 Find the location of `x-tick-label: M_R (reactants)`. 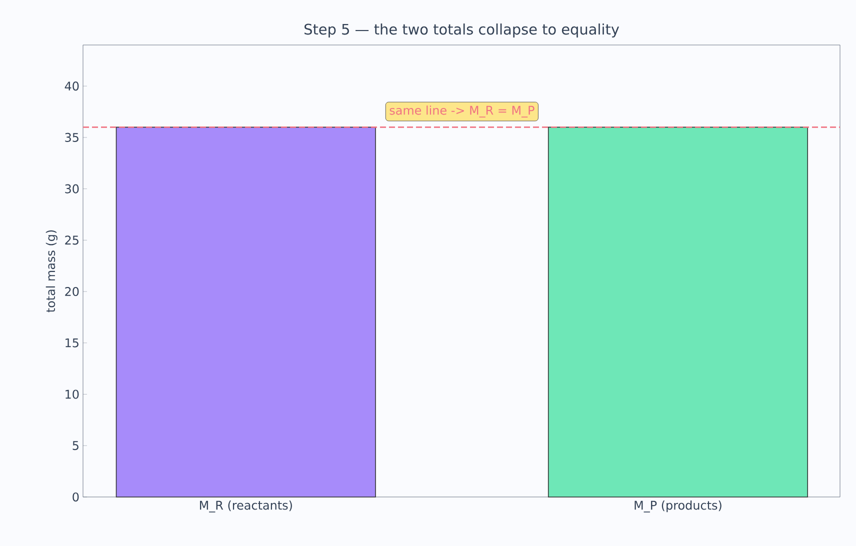

x-tick-label: M_R (reactants) is located at coordinates (246, 506).